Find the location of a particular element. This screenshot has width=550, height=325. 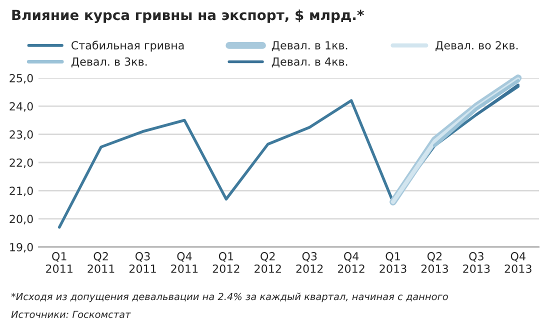

x-tick-label: Q2 2011 is located at coordinates (101, 262).